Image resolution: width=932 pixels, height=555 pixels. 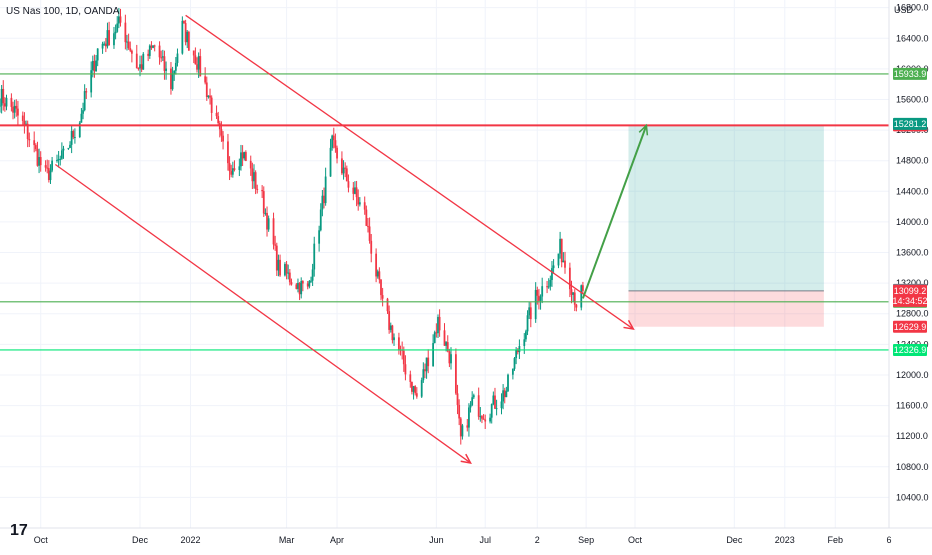 I want to click on price-badge-label: 13099.2, so click(x=910, y=291).